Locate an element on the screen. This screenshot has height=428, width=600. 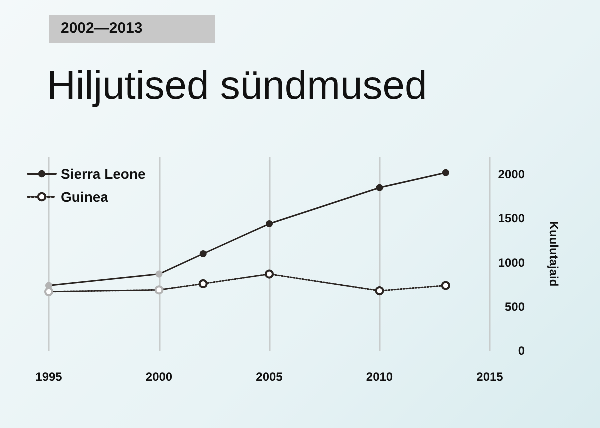
chart-subtitle: 2002—2013 is located at coordinates (132, 29).